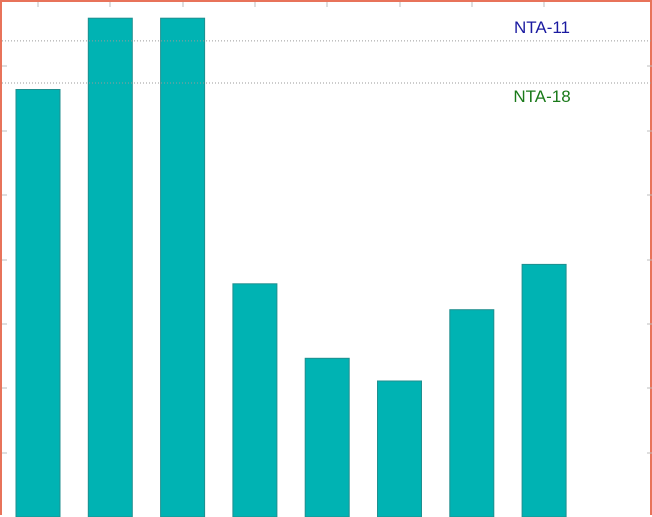  I want to click on reference-line-label: NTA-11, so click(542, 27).